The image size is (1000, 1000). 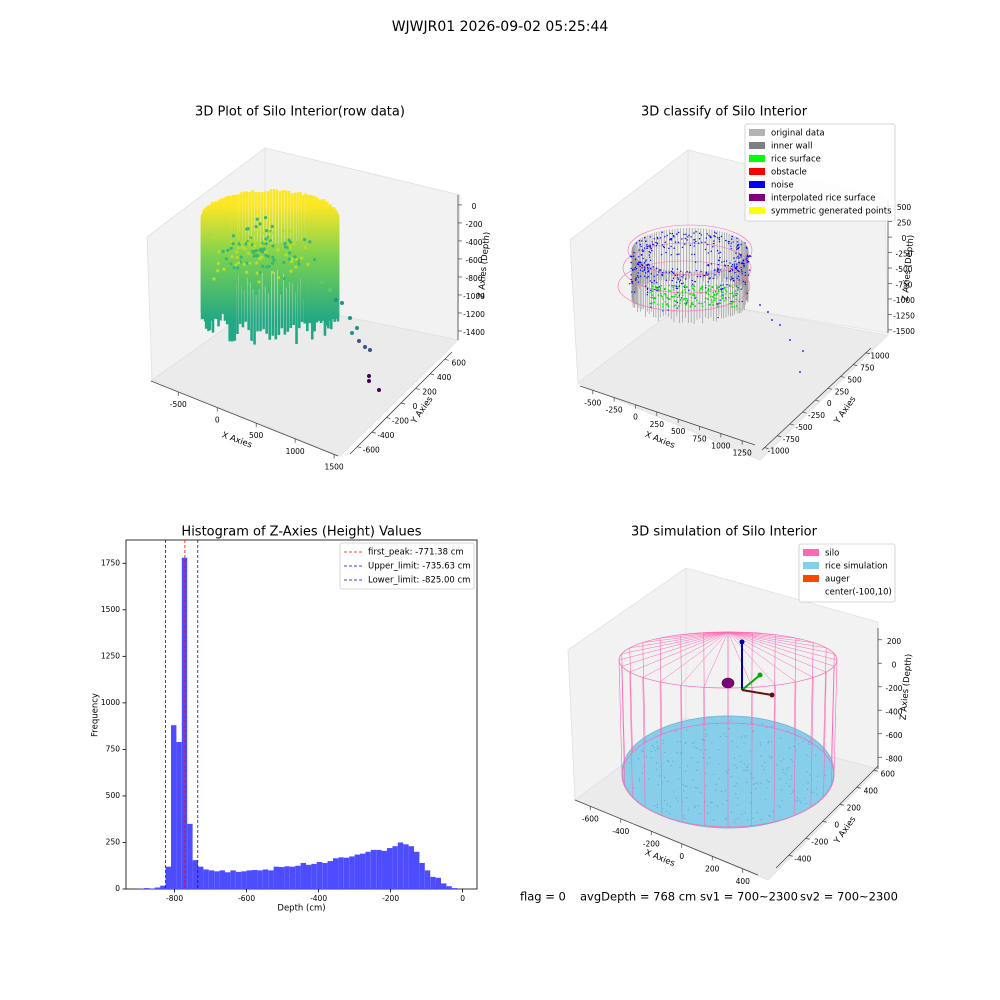 What do you see at coordinates (837, 580) in the screenshot?
I see `legend-label: auger` at bounding box center [837, 580].